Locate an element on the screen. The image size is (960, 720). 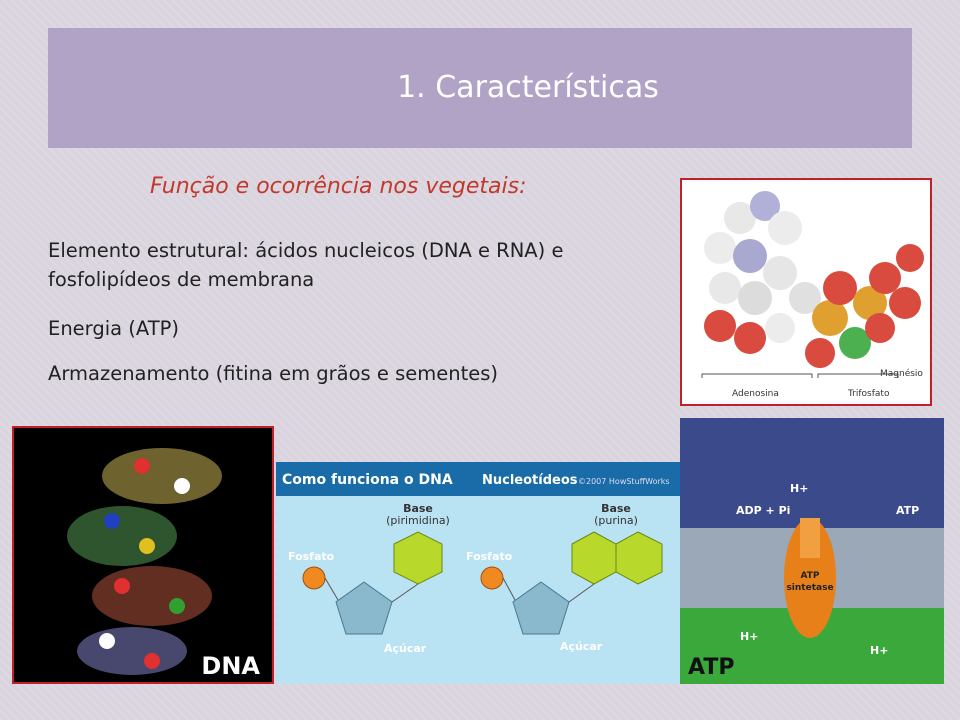
bullet: Energia (ATP) is located at coordinates (114, 328).